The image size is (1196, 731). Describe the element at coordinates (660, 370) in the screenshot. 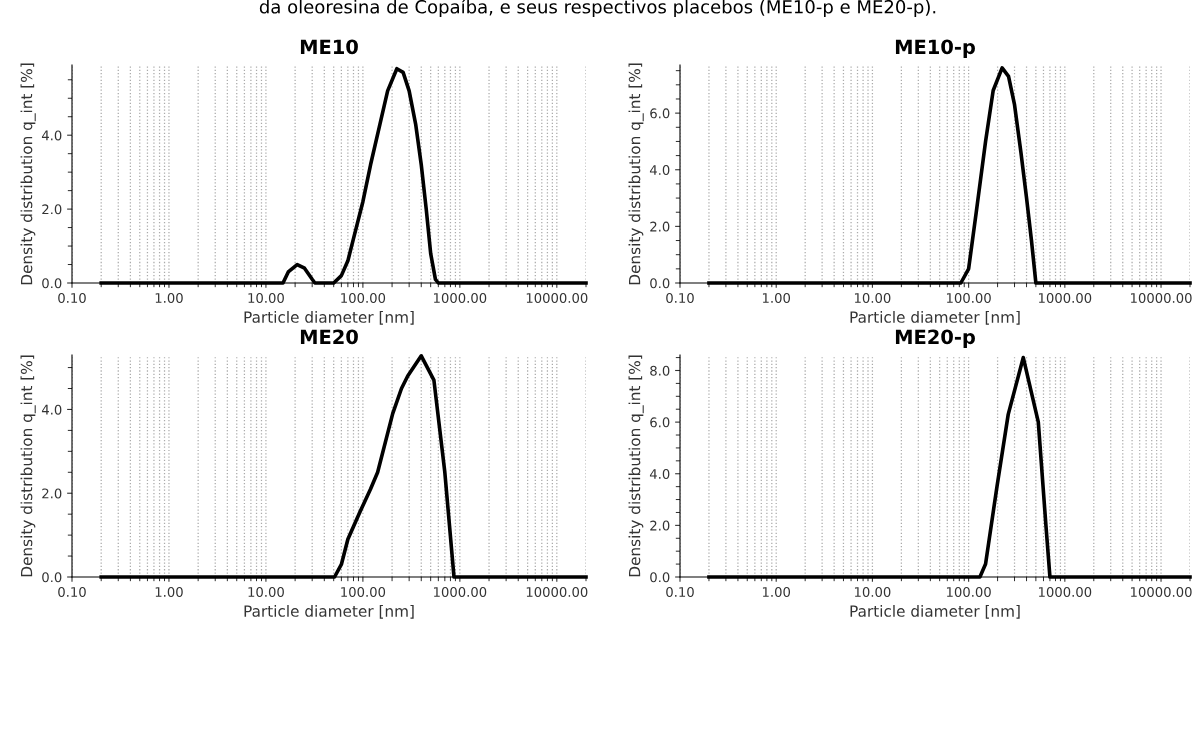

I see `y-tick-label: 8.0` at that location.